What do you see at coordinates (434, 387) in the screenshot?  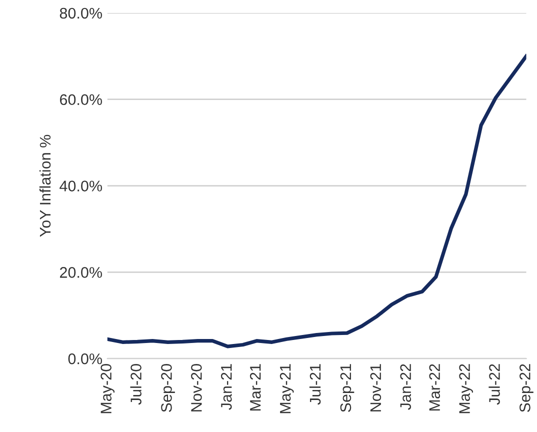 I see `x-tick-label: Mar-22` at bounding box center [434, 387].